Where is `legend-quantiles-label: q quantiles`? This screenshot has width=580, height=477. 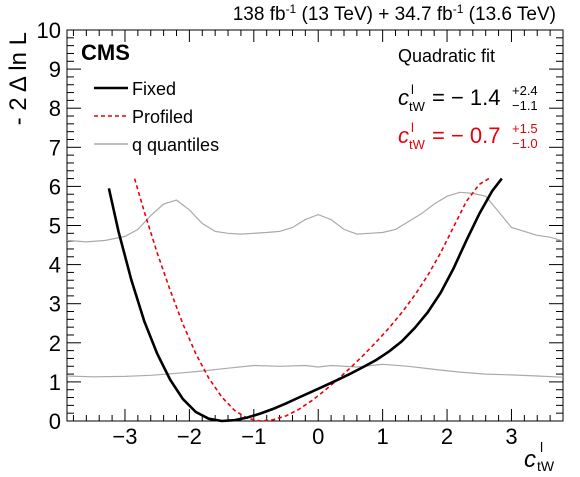 legend-quantiles-label: q quantiles is located at coordinates (175, 145).